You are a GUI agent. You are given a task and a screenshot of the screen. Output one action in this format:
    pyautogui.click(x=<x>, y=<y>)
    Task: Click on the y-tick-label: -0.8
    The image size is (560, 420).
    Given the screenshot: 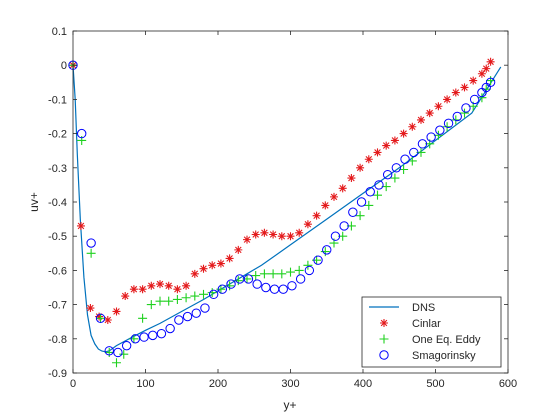 What is the action you would take?
    pyautogui.click(x=57, y=340)
    